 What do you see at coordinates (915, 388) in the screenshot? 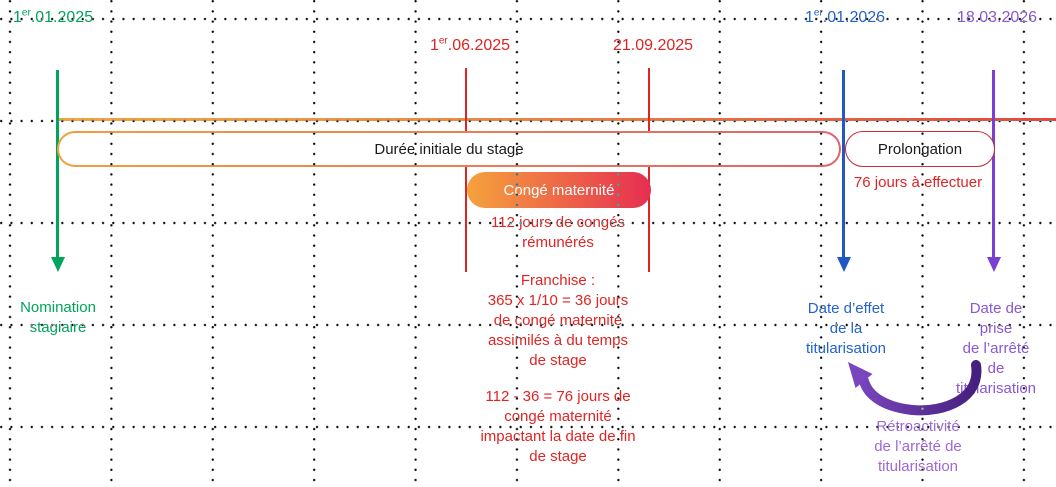
I see `retroactivity-arrow-icon` at bounding box center [915, 388].